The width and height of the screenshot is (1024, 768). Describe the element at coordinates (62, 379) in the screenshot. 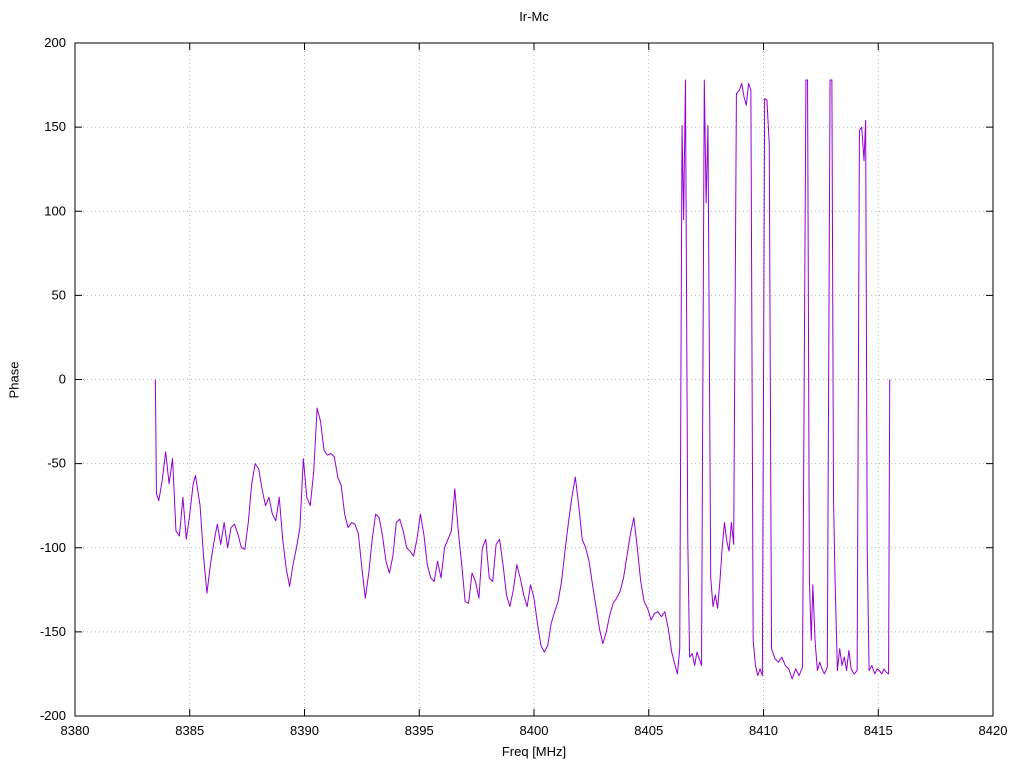

I see `y-tick-label: 0` at that location.